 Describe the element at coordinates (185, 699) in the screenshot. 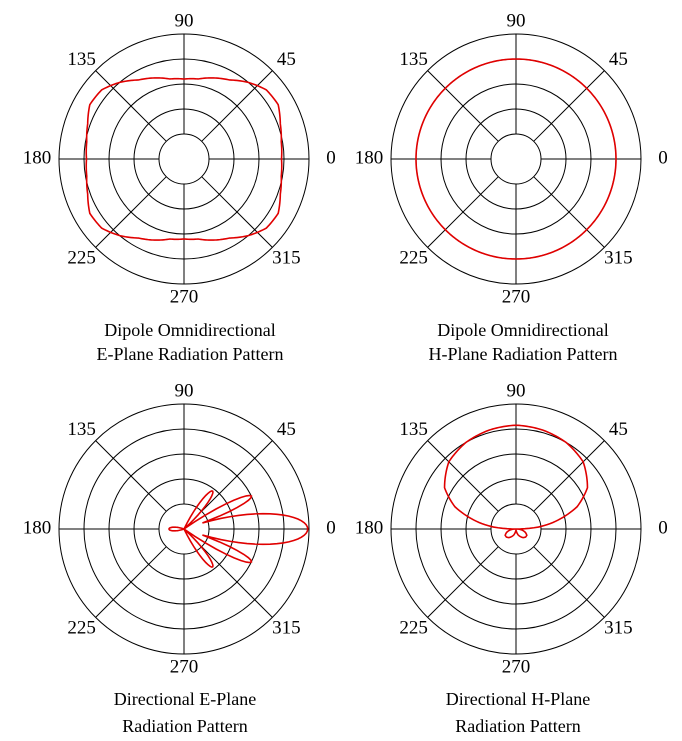

I see `chart-caption-line: Directional E-Plane` at that location.